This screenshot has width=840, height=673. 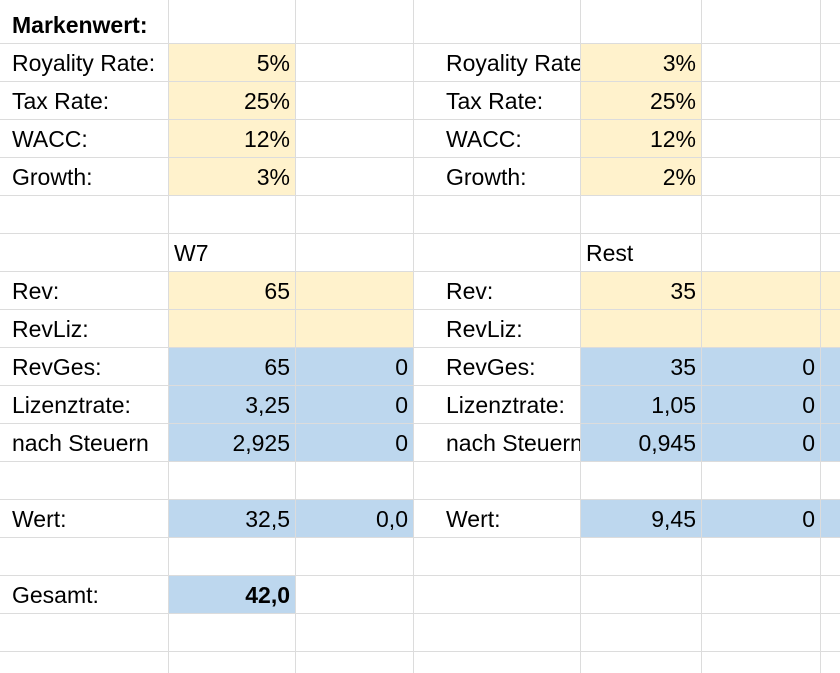 What do you see at coordinates (505, 405) in the screenshot?
I see `label-lizenztrate-right: Lizenztrate:` at bounding box center [505, 405].